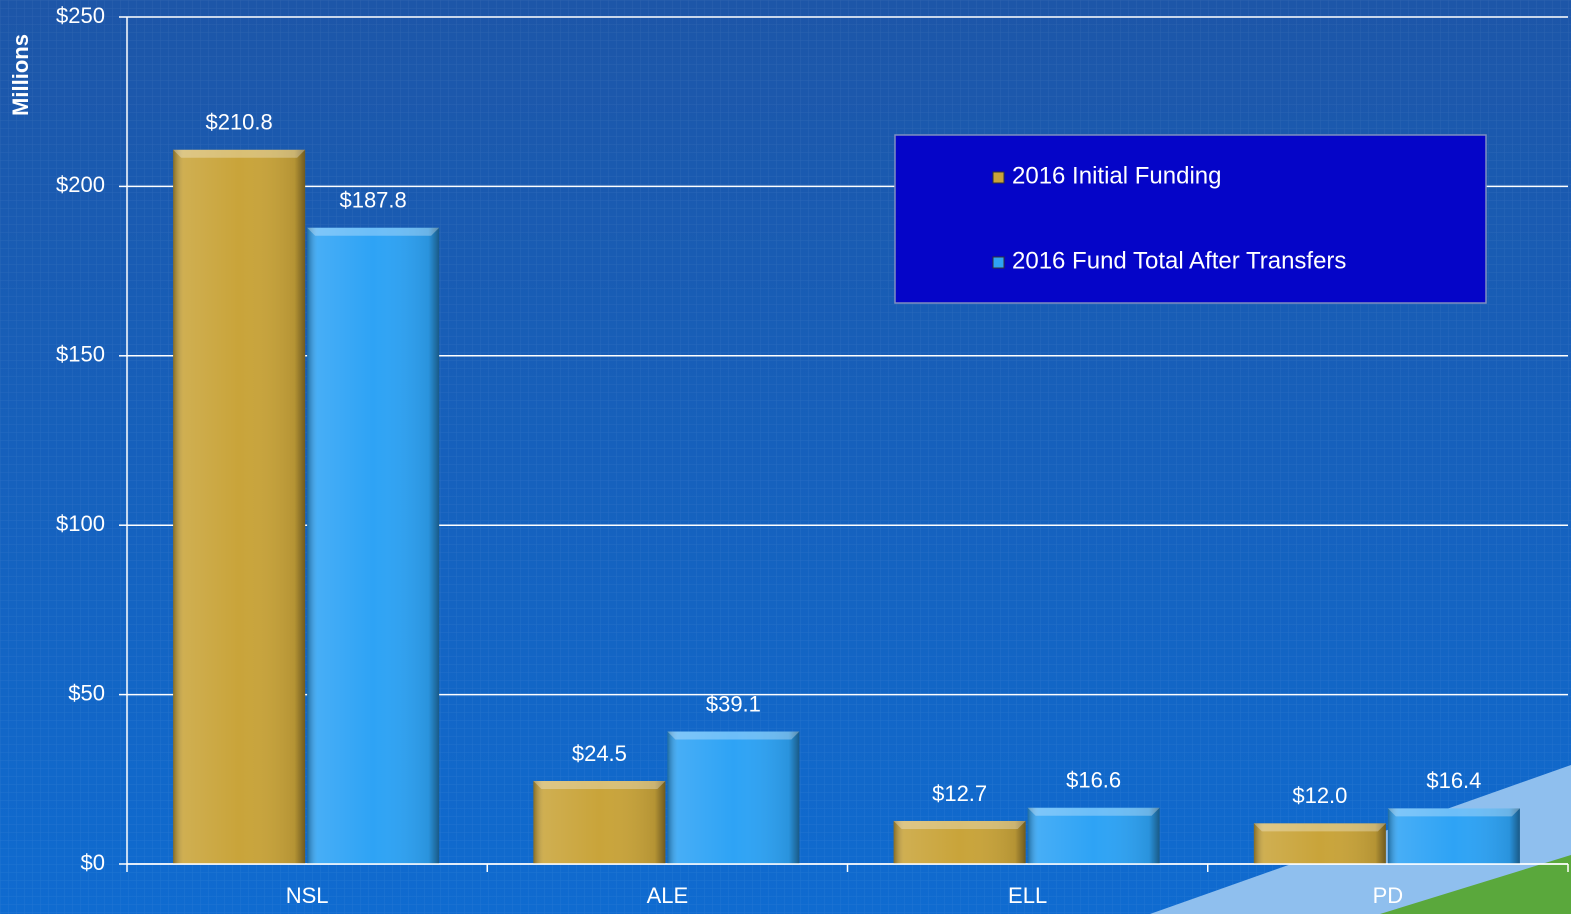  Describe the element at coordinates (20, 75) in the screenshot. I see `y-axis-label: Millions` at that location.